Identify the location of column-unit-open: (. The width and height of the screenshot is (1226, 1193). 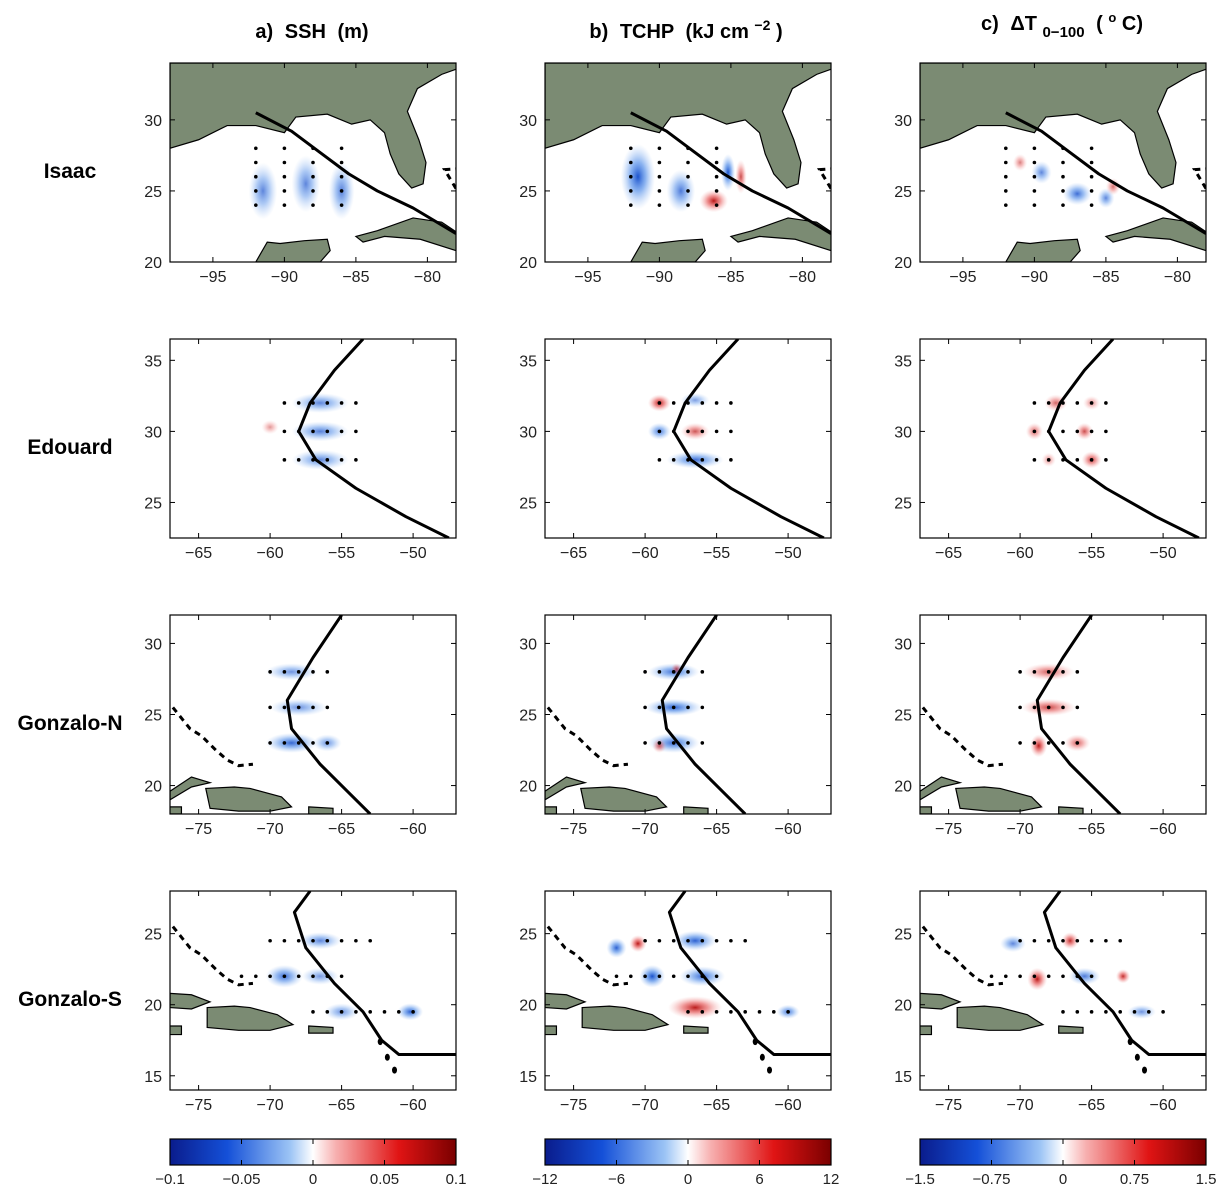
(1099, 24).